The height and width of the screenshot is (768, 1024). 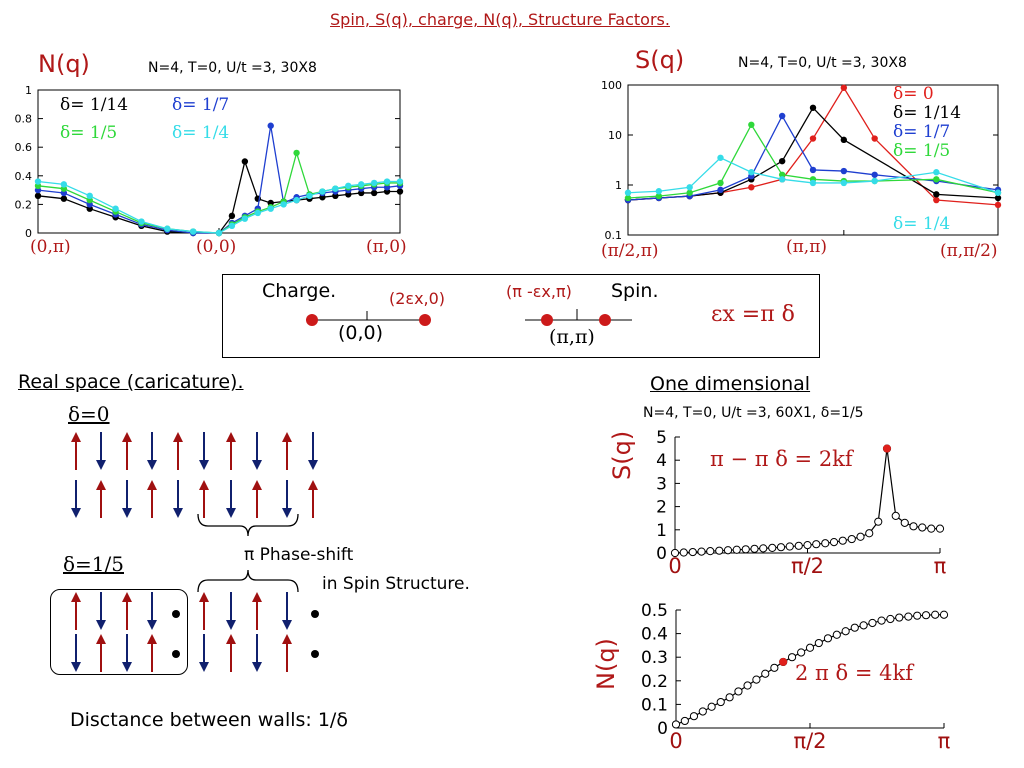 I want to click on spin-peak-right, so click(x=605, y=320).